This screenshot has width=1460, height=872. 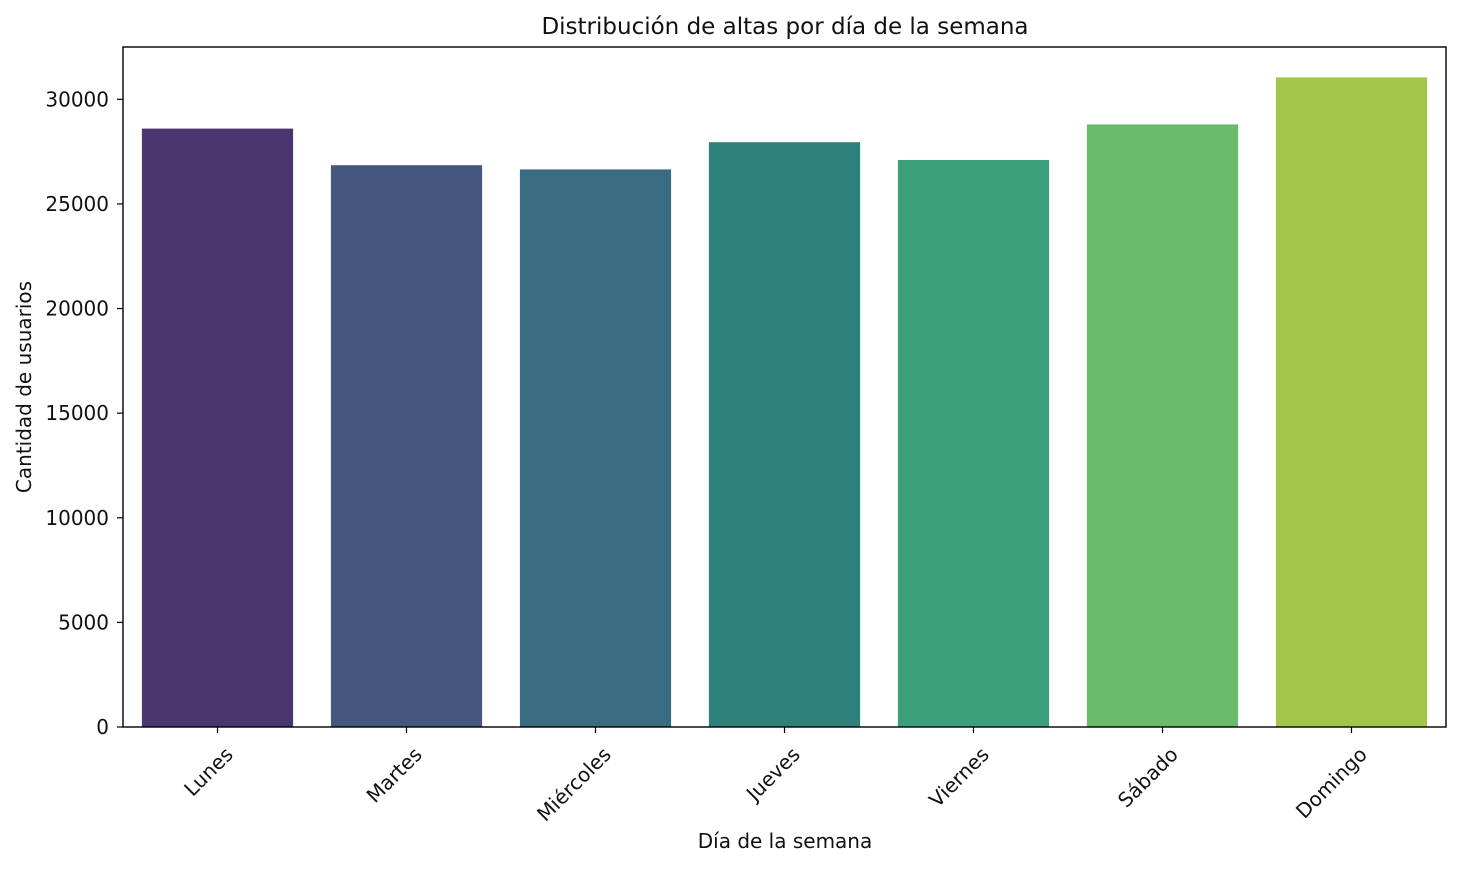 I want to click on y-tick-label: 15000, so click(x=77, y=413).